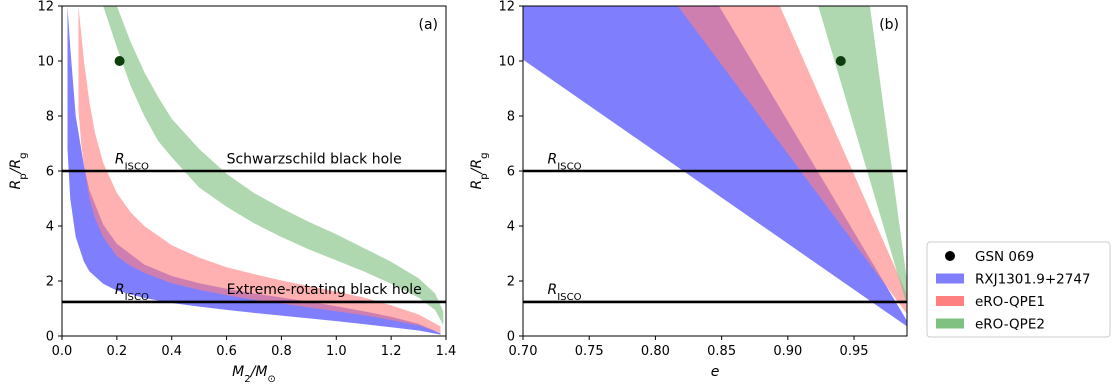 The height and width of the screenshot is (391, 1115). I want to click on legend: GSN 069 RXJ1301.9+2747 eRO-QPE1 eRO-QPE2, so click(1018, 289).